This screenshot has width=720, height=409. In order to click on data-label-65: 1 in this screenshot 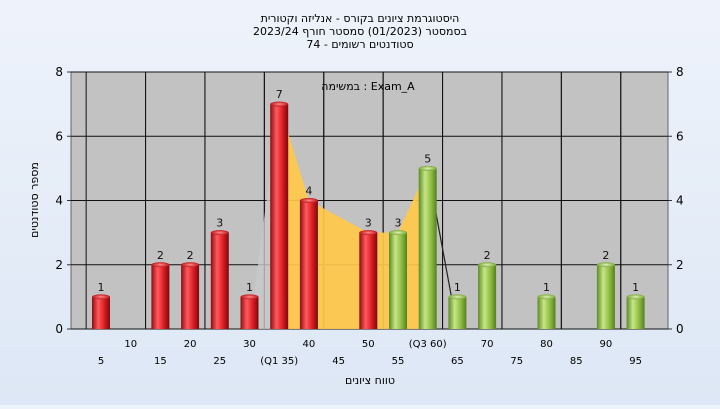, I will do `click(457, 287)`.